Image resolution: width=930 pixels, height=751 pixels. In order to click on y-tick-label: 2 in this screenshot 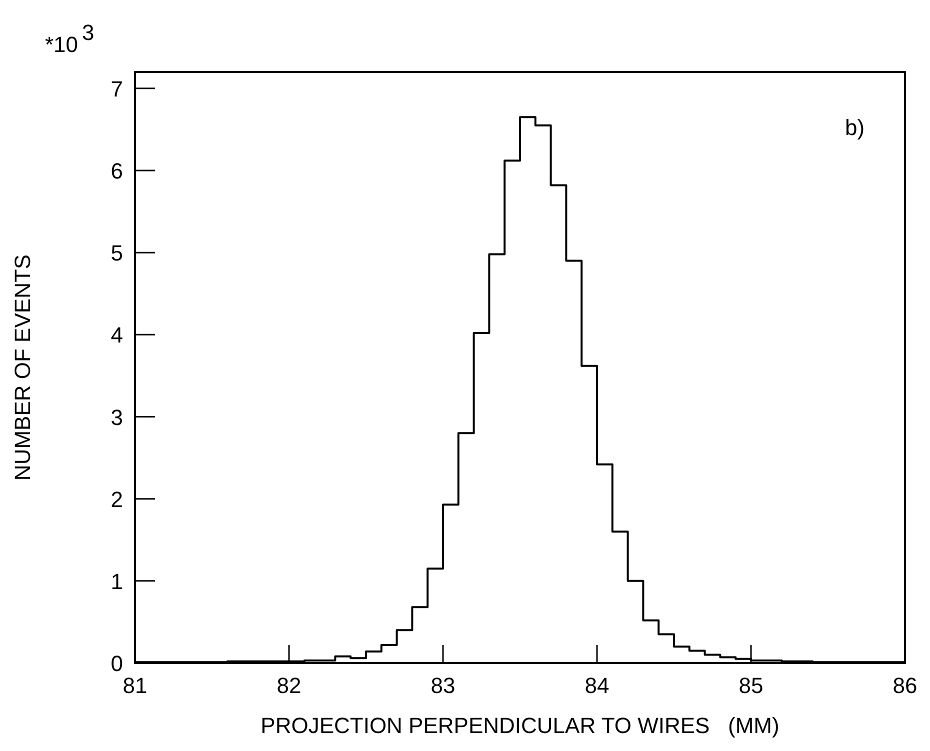, I will do `click(116, 499)`.